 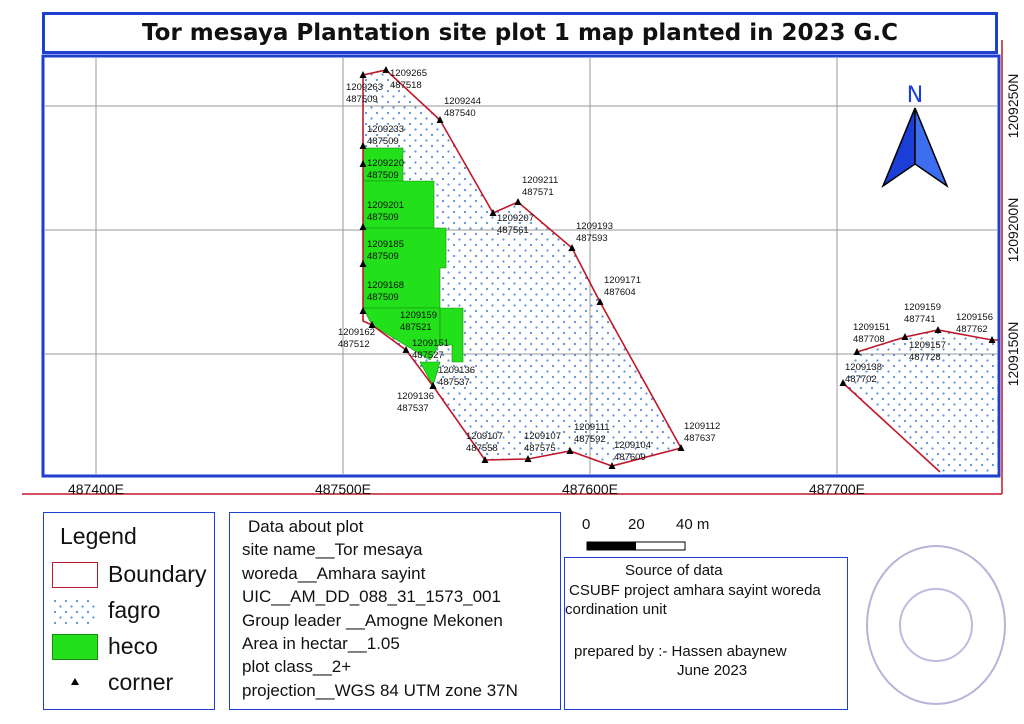 What do you see at coordinates (380, 690) in the screenshot?
I see `plot-info-line: projection__WGS 84 UTM zone 37N` at bounding box center [380, 690].